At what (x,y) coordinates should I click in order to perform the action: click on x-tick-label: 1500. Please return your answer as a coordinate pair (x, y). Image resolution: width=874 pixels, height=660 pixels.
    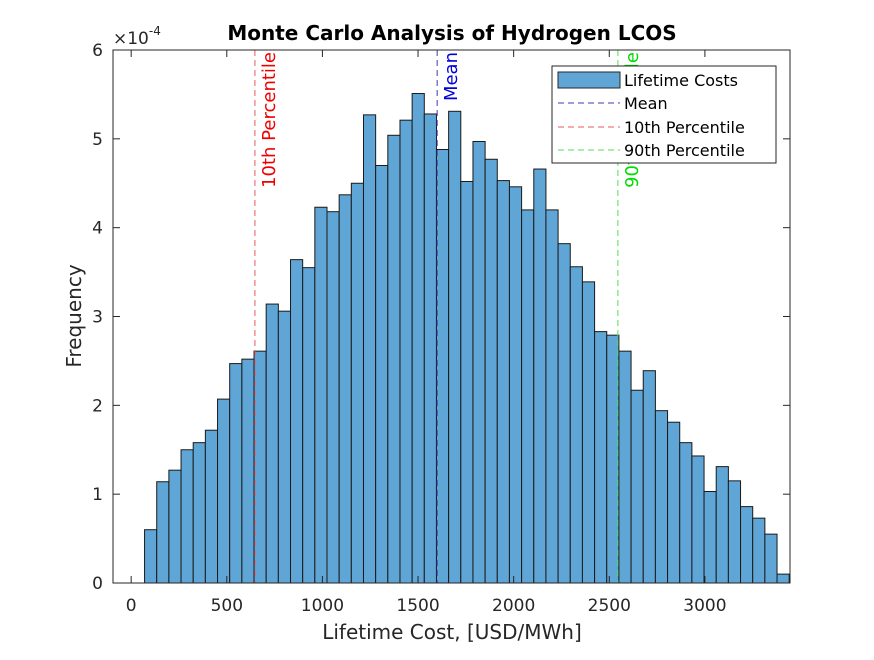
    Looking at the image, I should click on (417, 606).